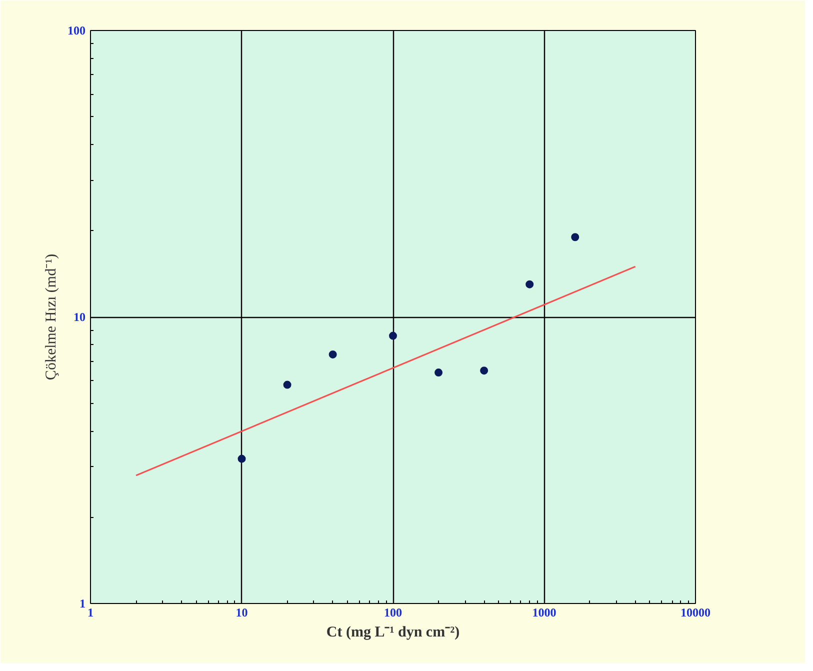  Describe the element at coordinates (393, 632) in the screenshot. I see `x-axis-title: Ct (mg L⁻¹ dyn cm⁻²)` at that location.